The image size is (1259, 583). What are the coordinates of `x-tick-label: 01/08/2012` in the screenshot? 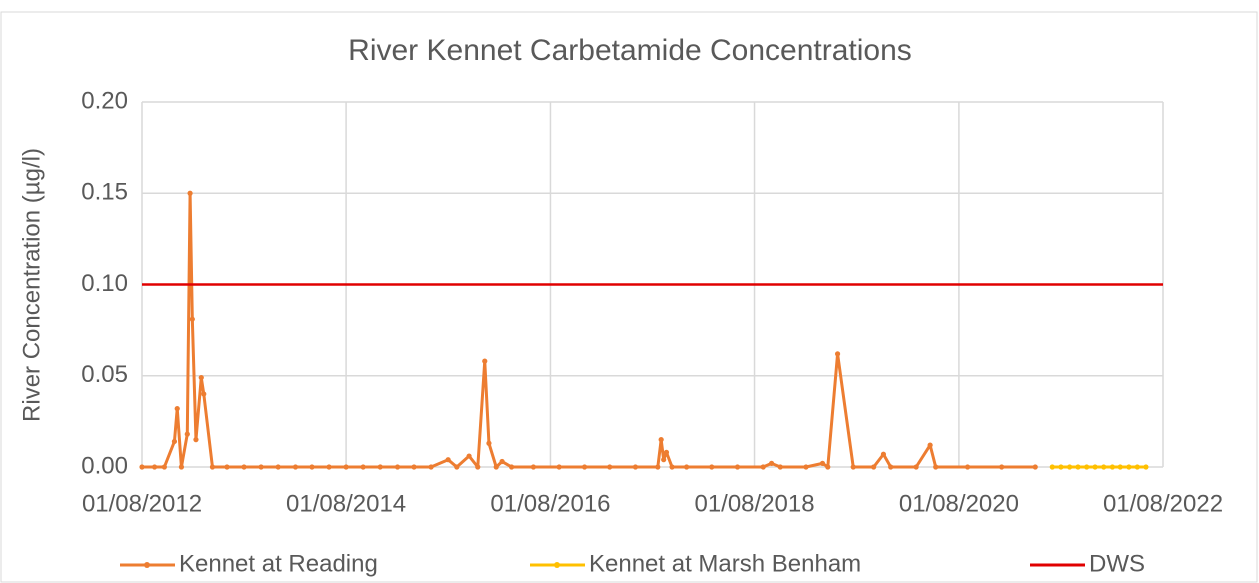 It's located at (142, 503).